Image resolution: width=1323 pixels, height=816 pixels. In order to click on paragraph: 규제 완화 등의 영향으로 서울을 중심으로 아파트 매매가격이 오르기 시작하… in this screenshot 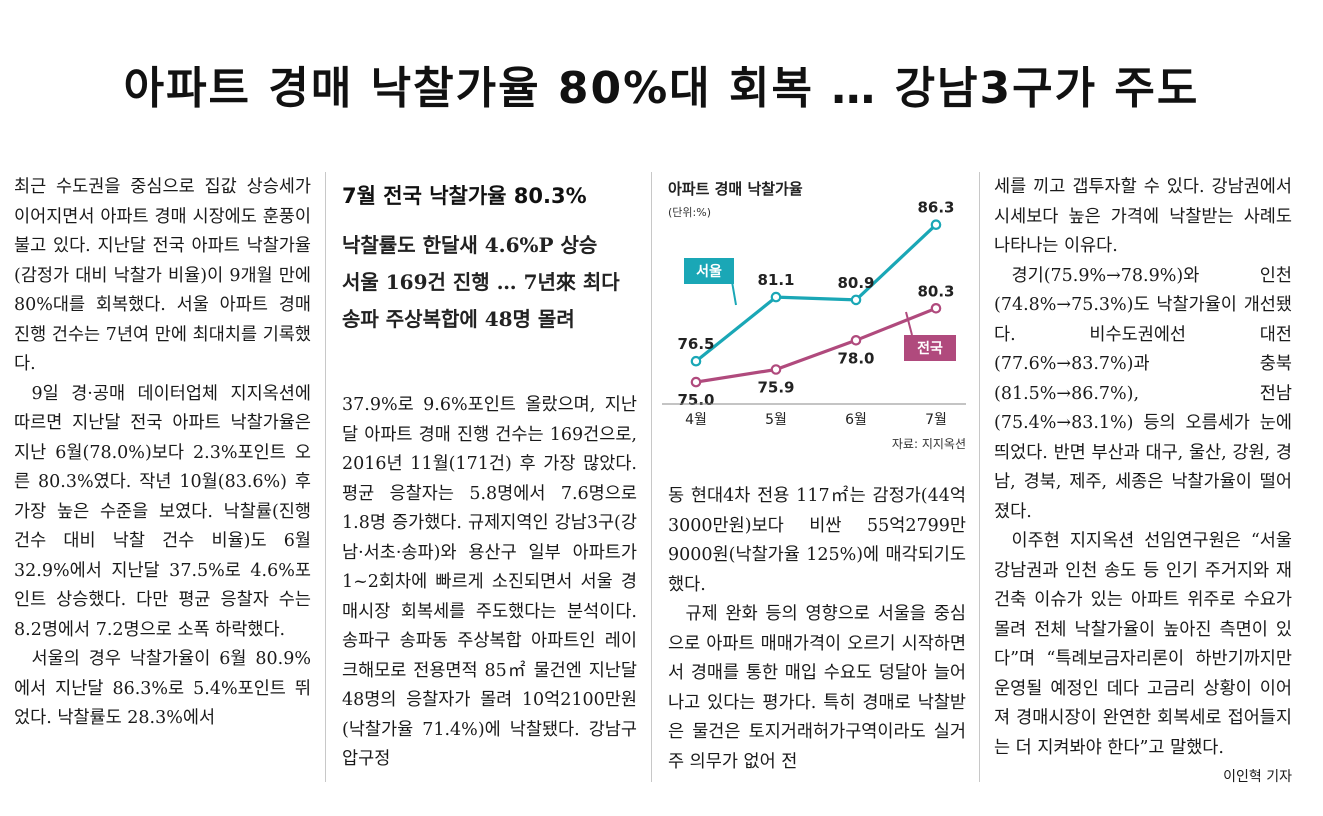, I will do `click(817, 688)`.